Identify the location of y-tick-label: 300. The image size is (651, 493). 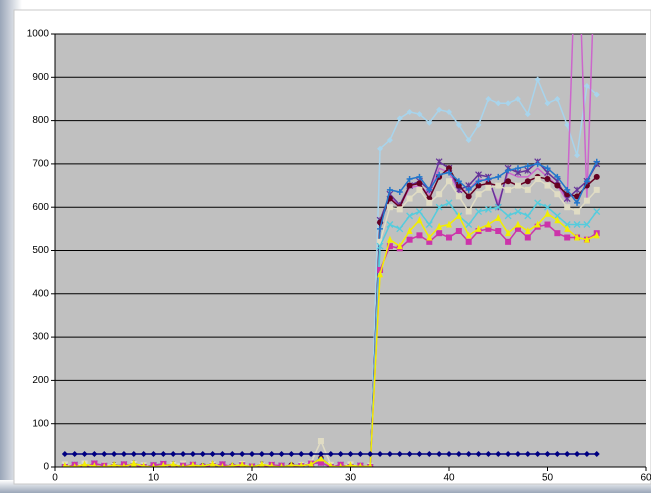
(40, 337).